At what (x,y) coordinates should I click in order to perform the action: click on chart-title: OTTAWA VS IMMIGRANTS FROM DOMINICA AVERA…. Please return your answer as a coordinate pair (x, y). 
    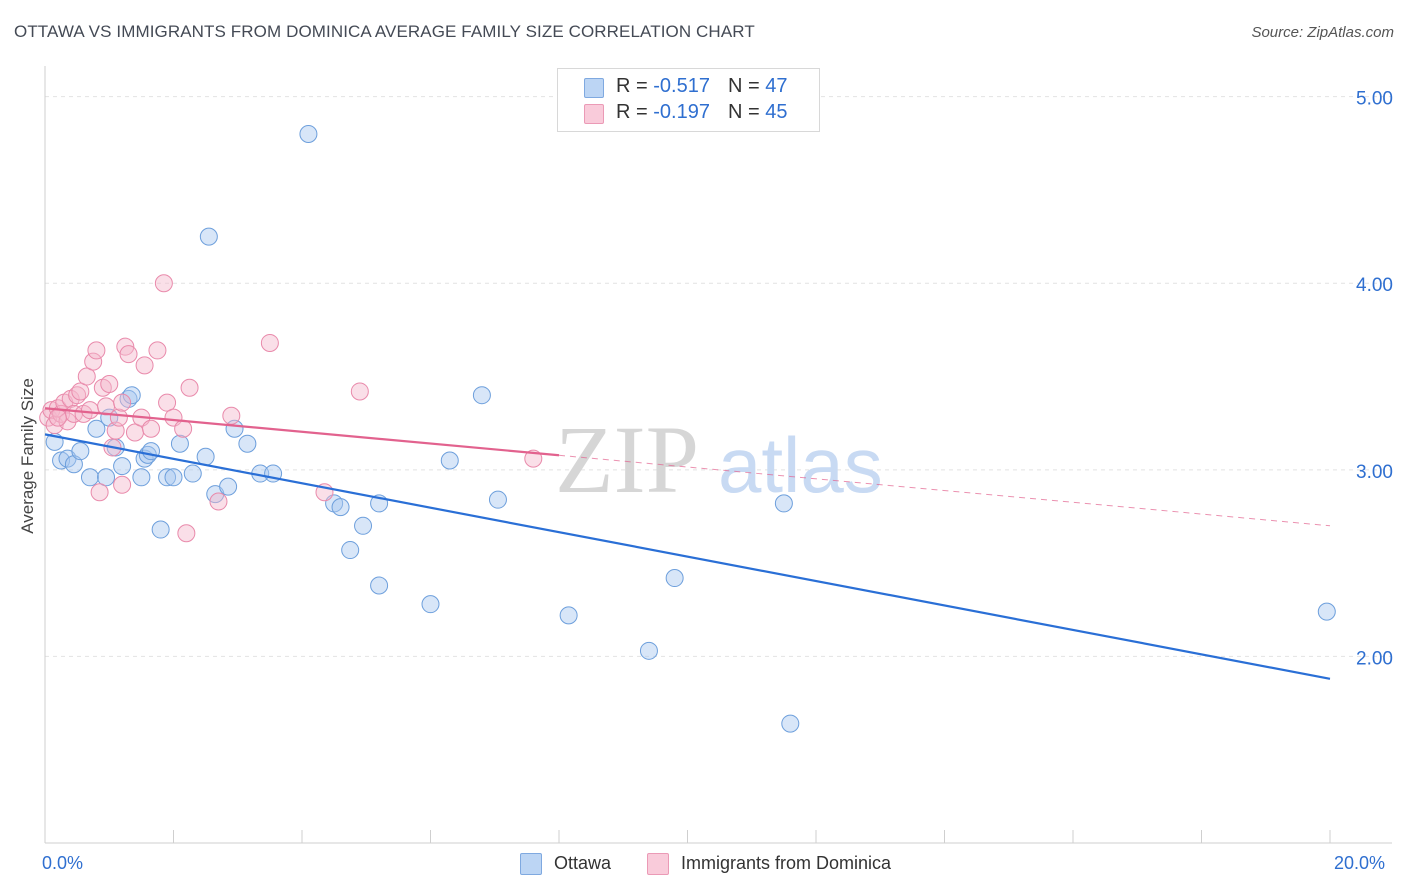
    Looking at the image, I should click on (384, 31).